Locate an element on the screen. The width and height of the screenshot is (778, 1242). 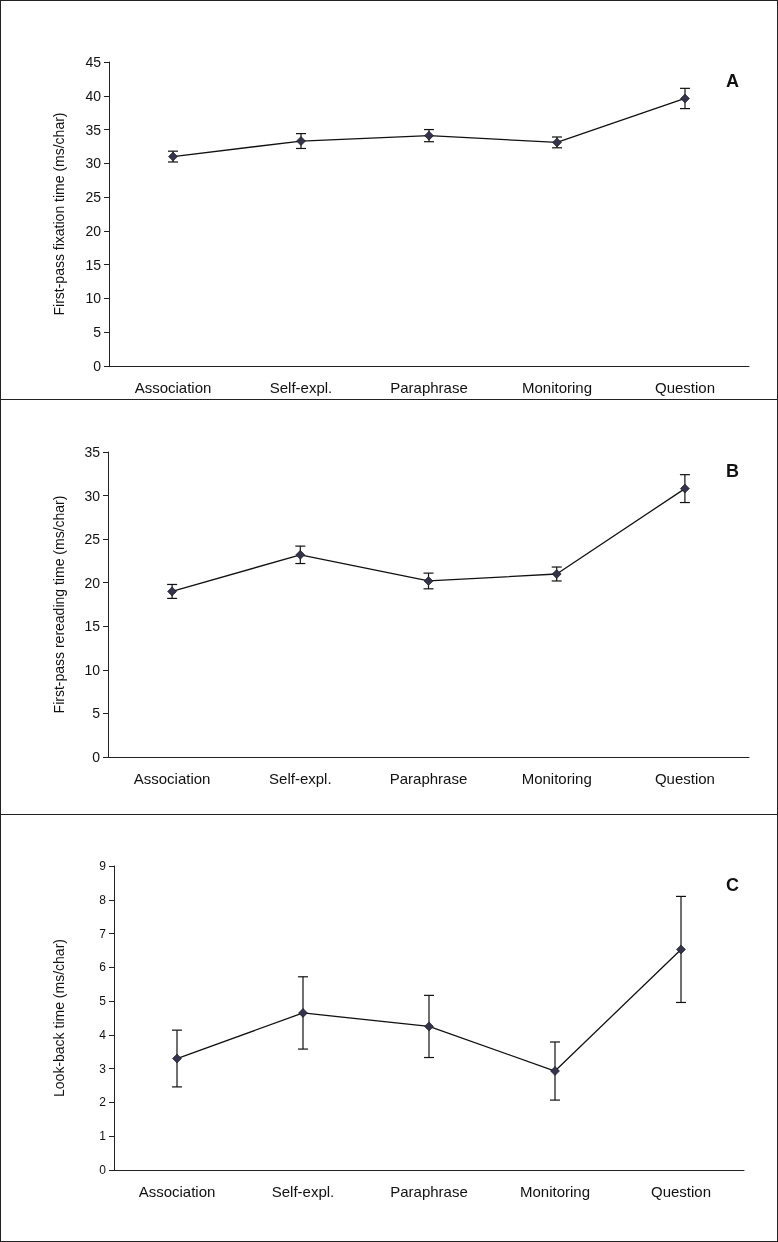
y-axis-title: Look-back time (ms/char) is located at coordinates (59, 1018).